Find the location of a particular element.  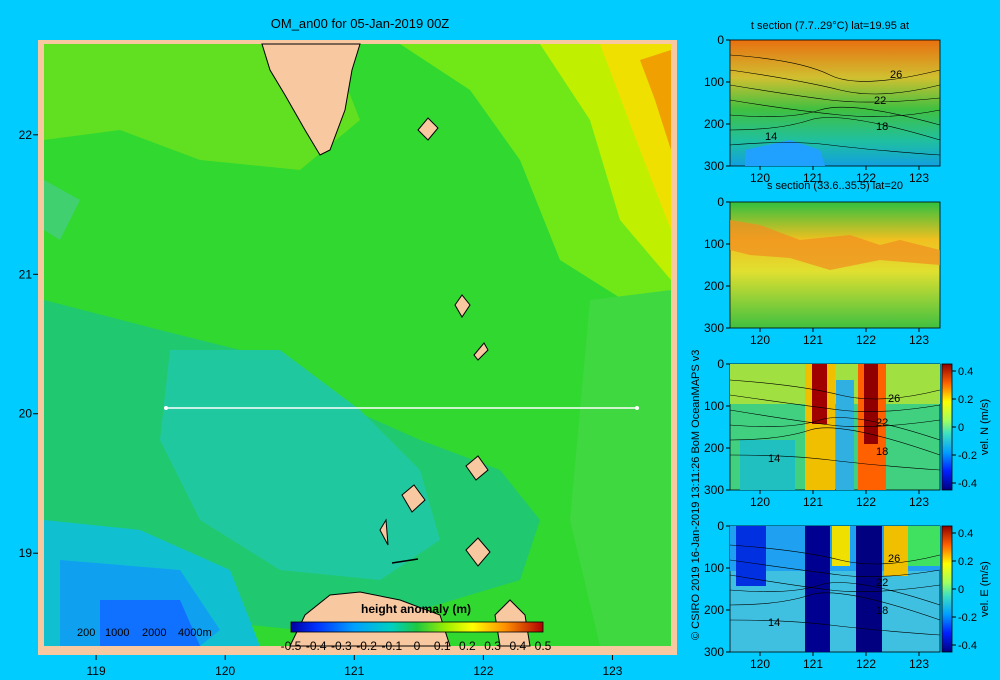

vel-e-contour-label: 22 is located at coordinates (882, 583).